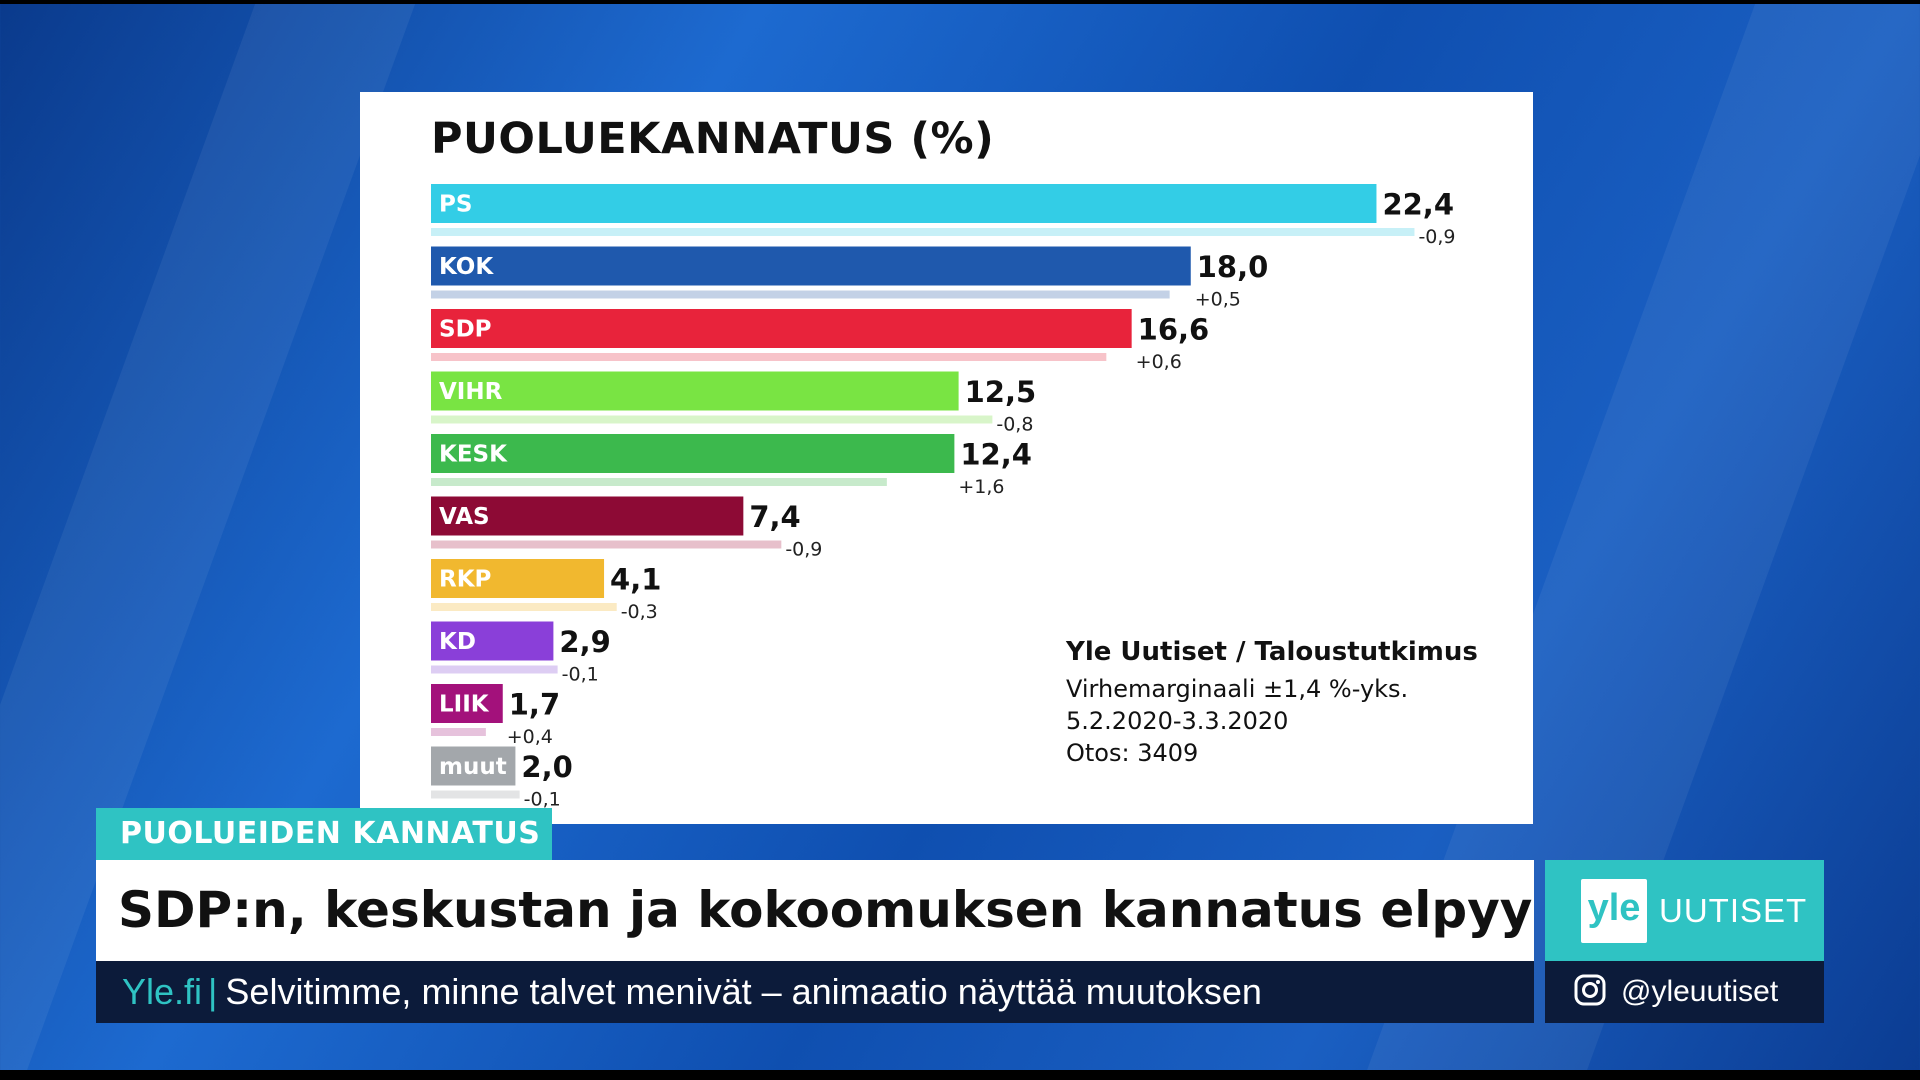  I want to click on value-label: 2,0, so click(546, 767).